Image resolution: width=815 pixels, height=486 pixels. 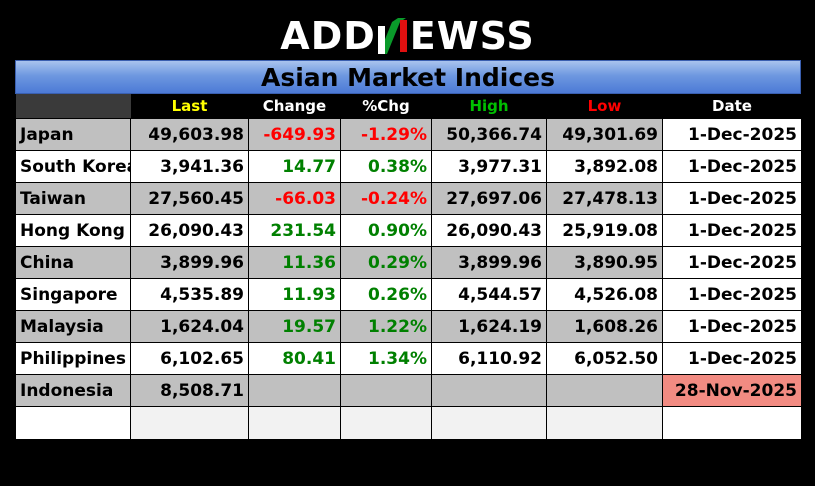 I want to click on header-market, so click(x=73, y=106).